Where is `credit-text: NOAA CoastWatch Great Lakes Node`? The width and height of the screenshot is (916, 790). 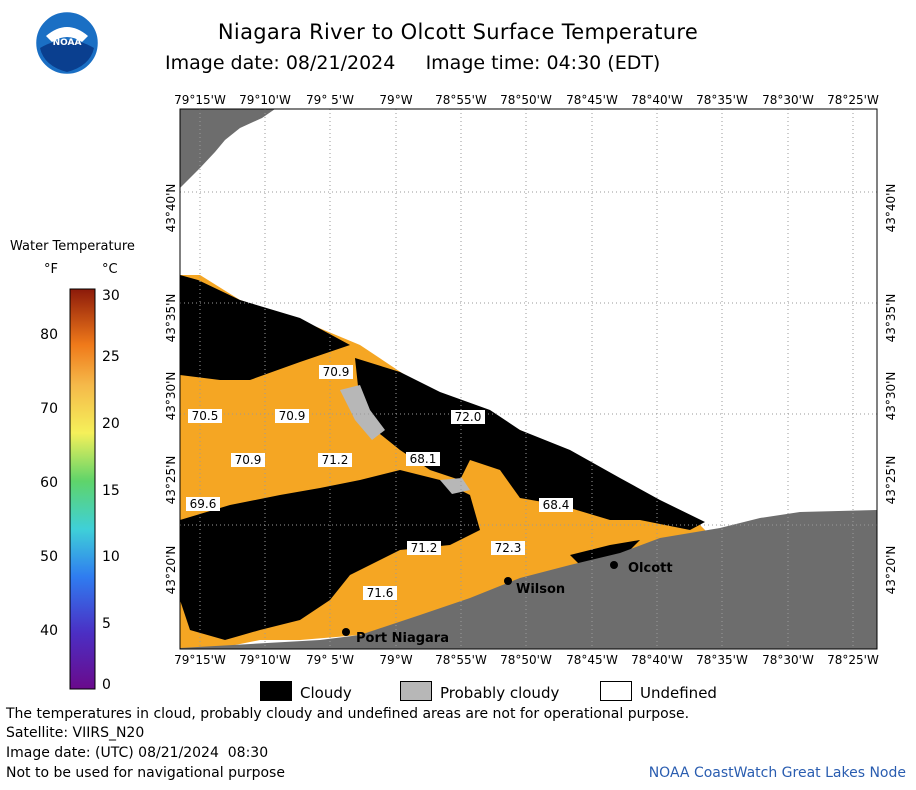
credit-text: NOAA CoastWatch Great Lakes Node is located at coordinates (777, 773).